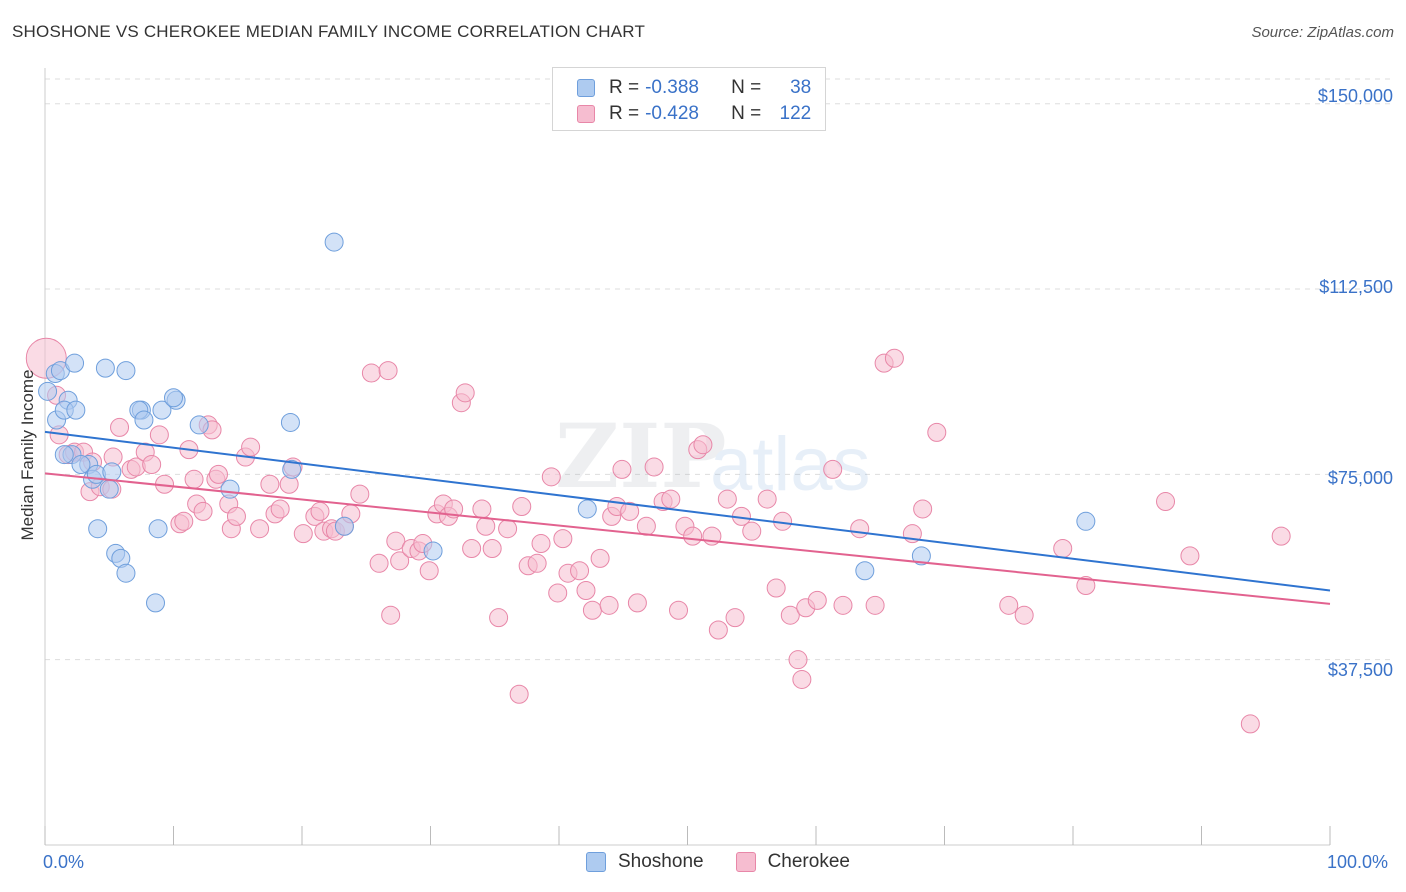 The width and height of the screenshot is (1406, 892). Describe the element at coordinates (1360, 670) in the screenshot. I see `y-tick-label: $37,500` at that location.